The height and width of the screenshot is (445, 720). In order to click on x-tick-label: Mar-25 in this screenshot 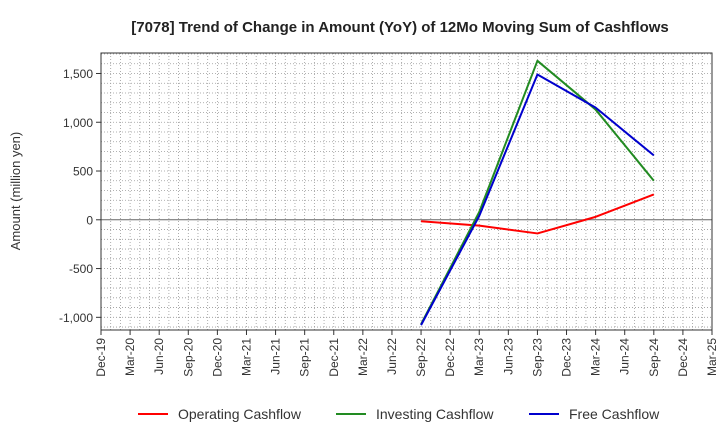, I will do `click(712, 357)`.